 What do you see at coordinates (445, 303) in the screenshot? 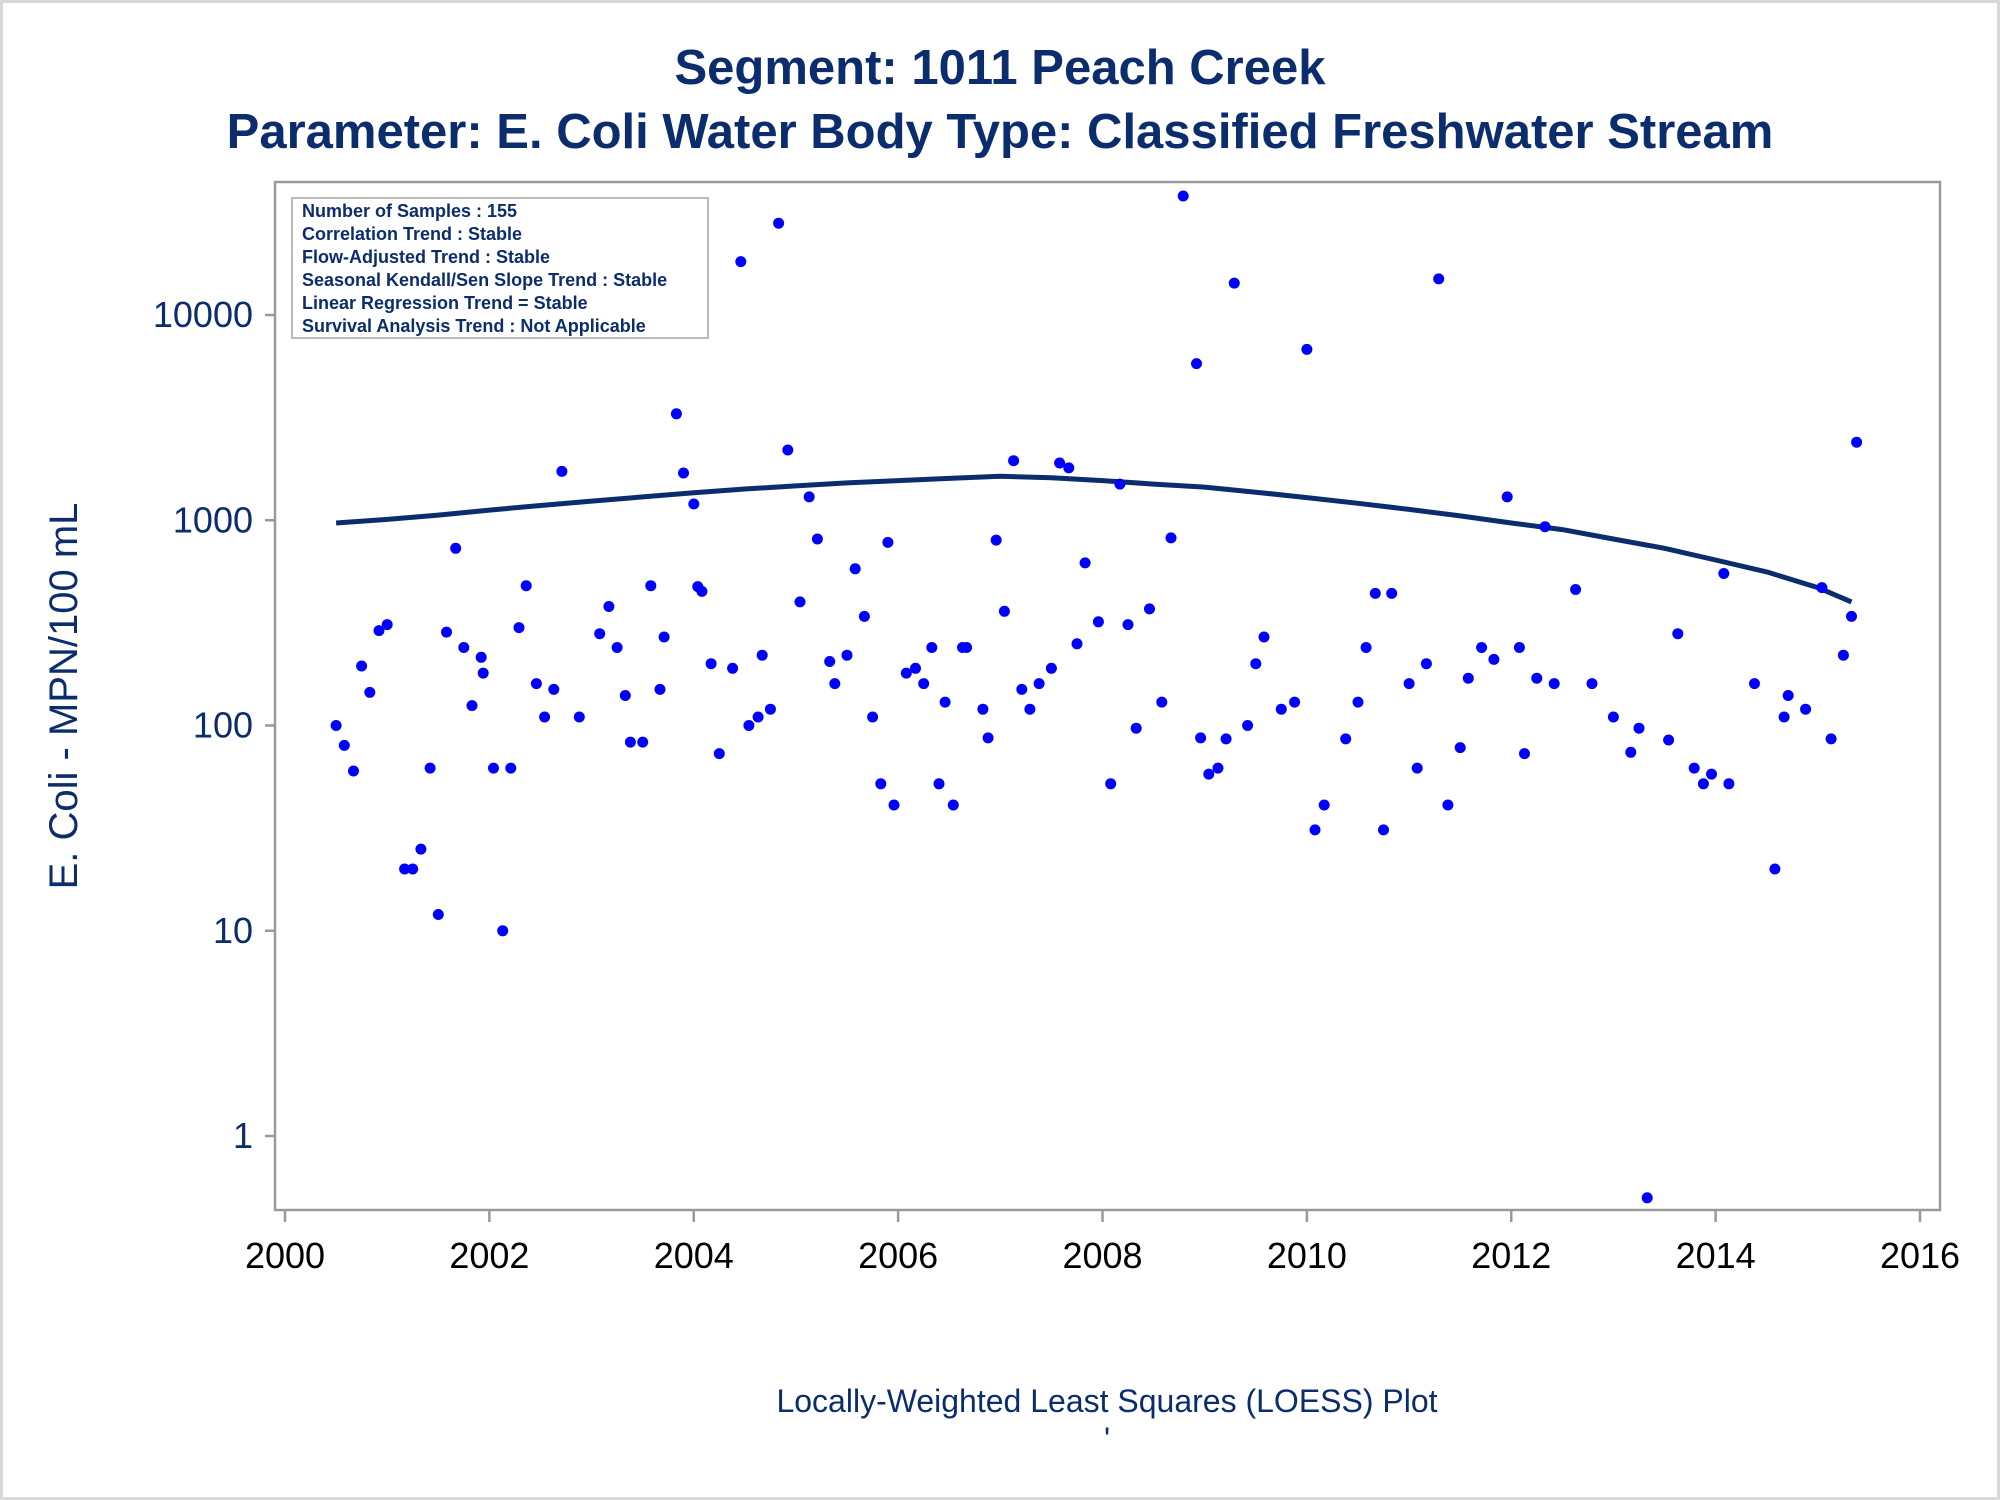
I see `stats-line: Linear Regression Trend = Stable` at bounding box center [445, 303].